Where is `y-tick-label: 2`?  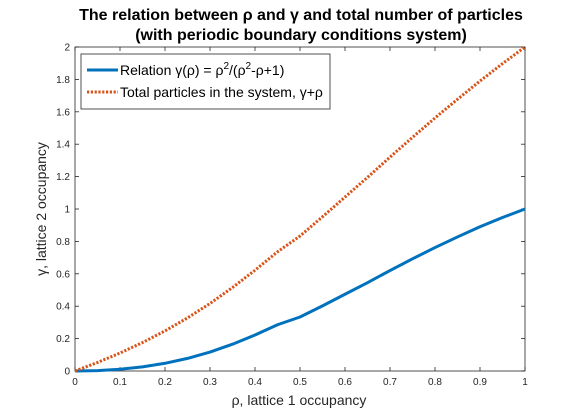
y-tick-label: 2 is located at coordinates (67, 48).